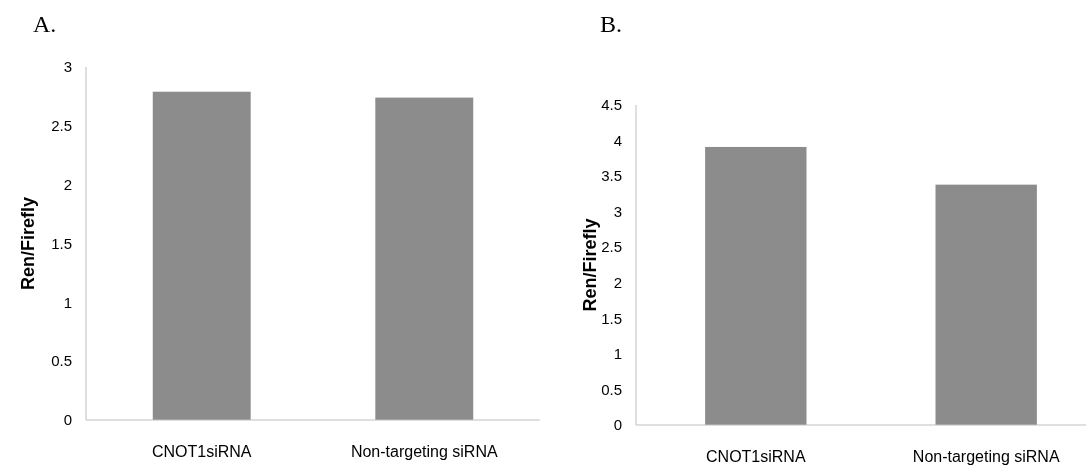 This screenshot has height=474, width=1086. I want to click on y-tick-label: 4, so click(617, 140).